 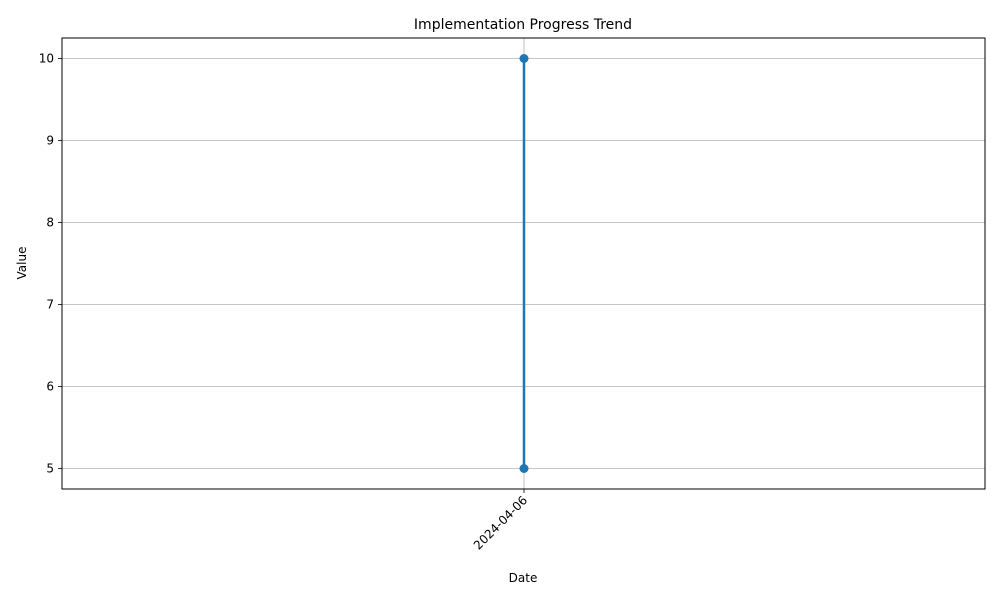 I want to click on series-layer, so click(x=524, y=263).